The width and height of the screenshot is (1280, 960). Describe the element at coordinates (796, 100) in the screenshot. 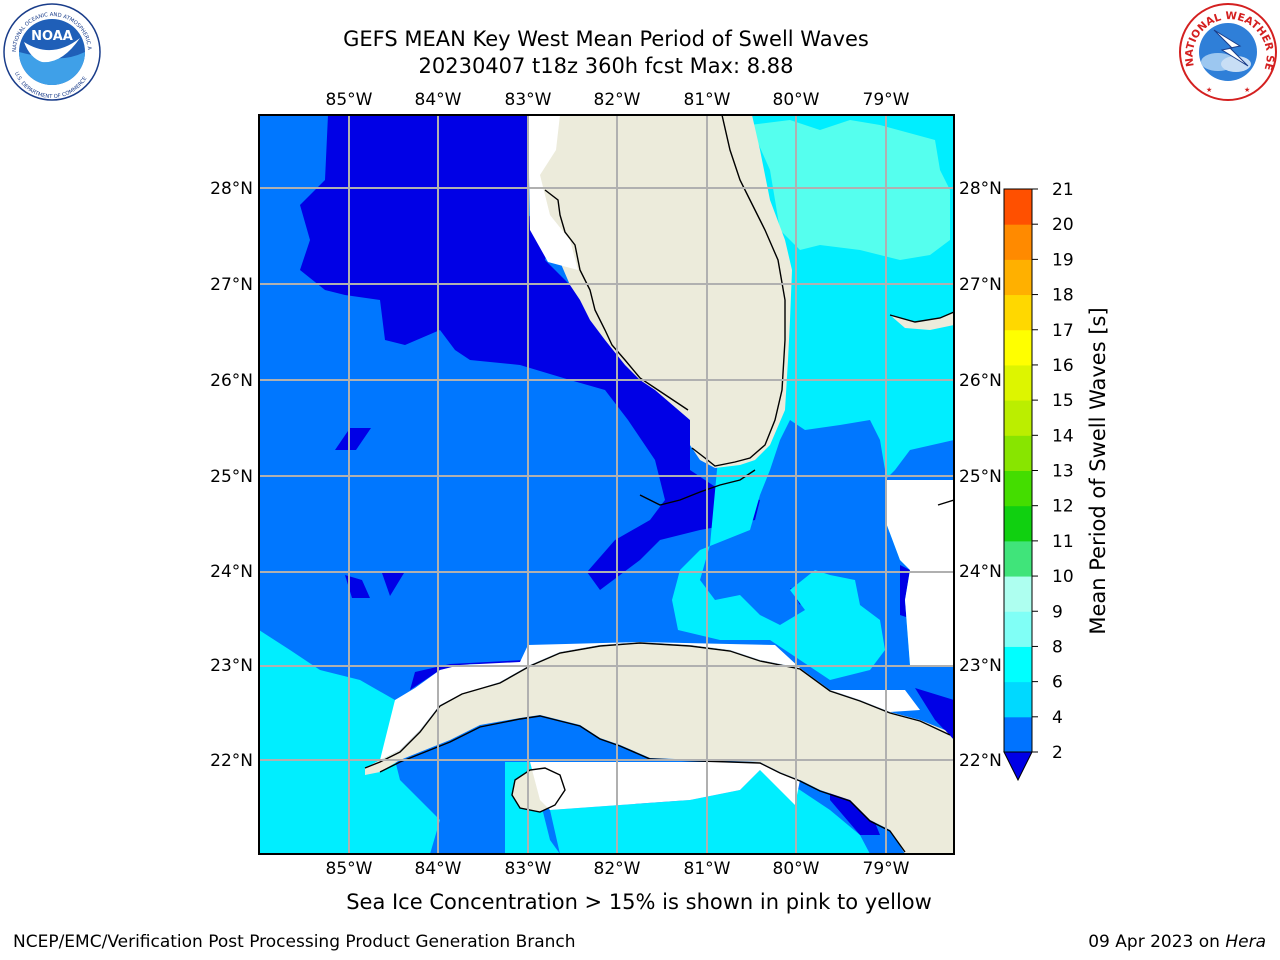

I see `lon-label-top: 80°W` at that location.